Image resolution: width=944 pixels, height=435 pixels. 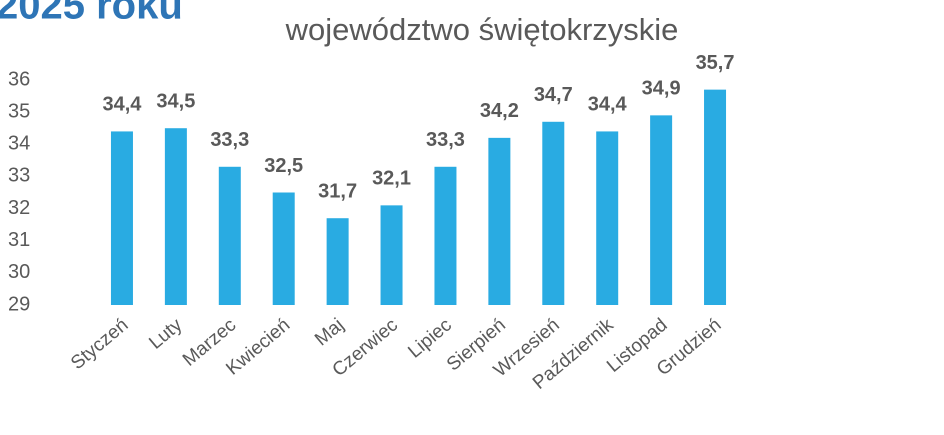 What do you see at coordinates (553, 95) in the screenshot?
I see `value-label: 34,7` at bounding box center [553, 95].